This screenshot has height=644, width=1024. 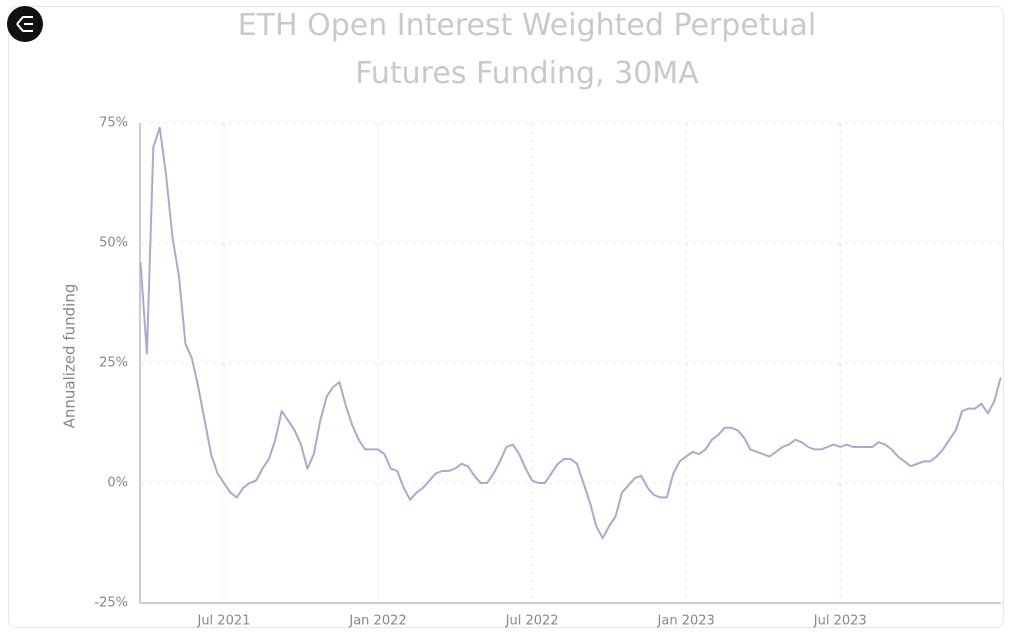 I want to click on x-tick-label: Jul 2023, so click(x=840, y=621).